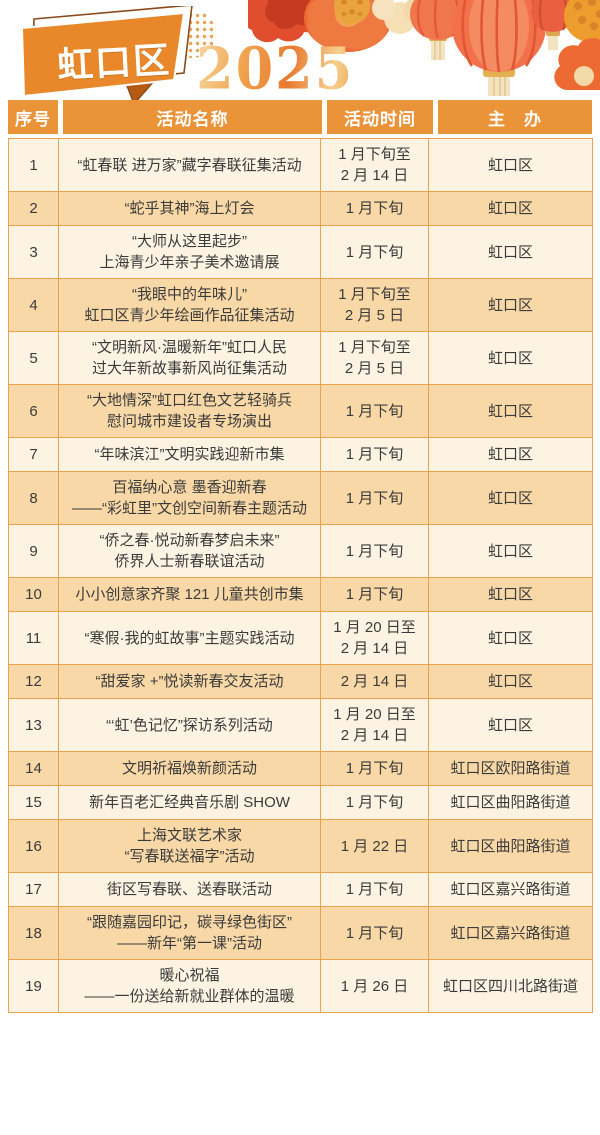  I want to click on table-row: 1 “虹春联 进万家”藏字春联征集活动 1 月下旬至 2 月 14 日虹口区, so click(300, 165).